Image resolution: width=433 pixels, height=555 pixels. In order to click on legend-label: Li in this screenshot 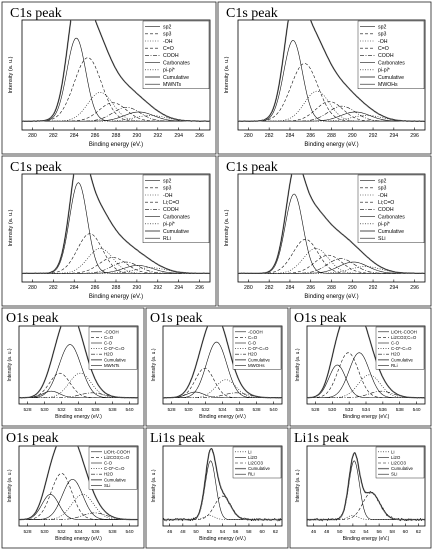, I will do `click(249, 451)`.